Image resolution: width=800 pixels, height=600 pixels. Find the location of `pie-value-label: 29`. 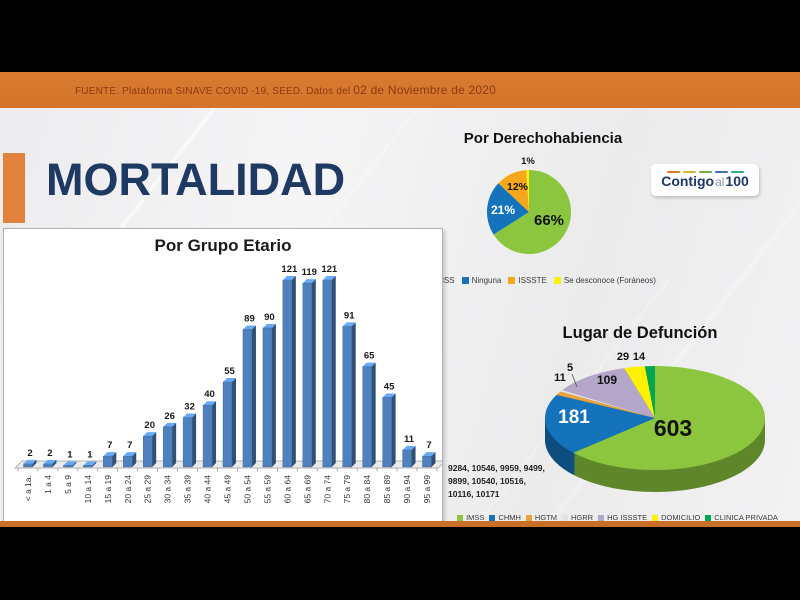

pie-value-label: 29 is located at coordinates (623, 357).